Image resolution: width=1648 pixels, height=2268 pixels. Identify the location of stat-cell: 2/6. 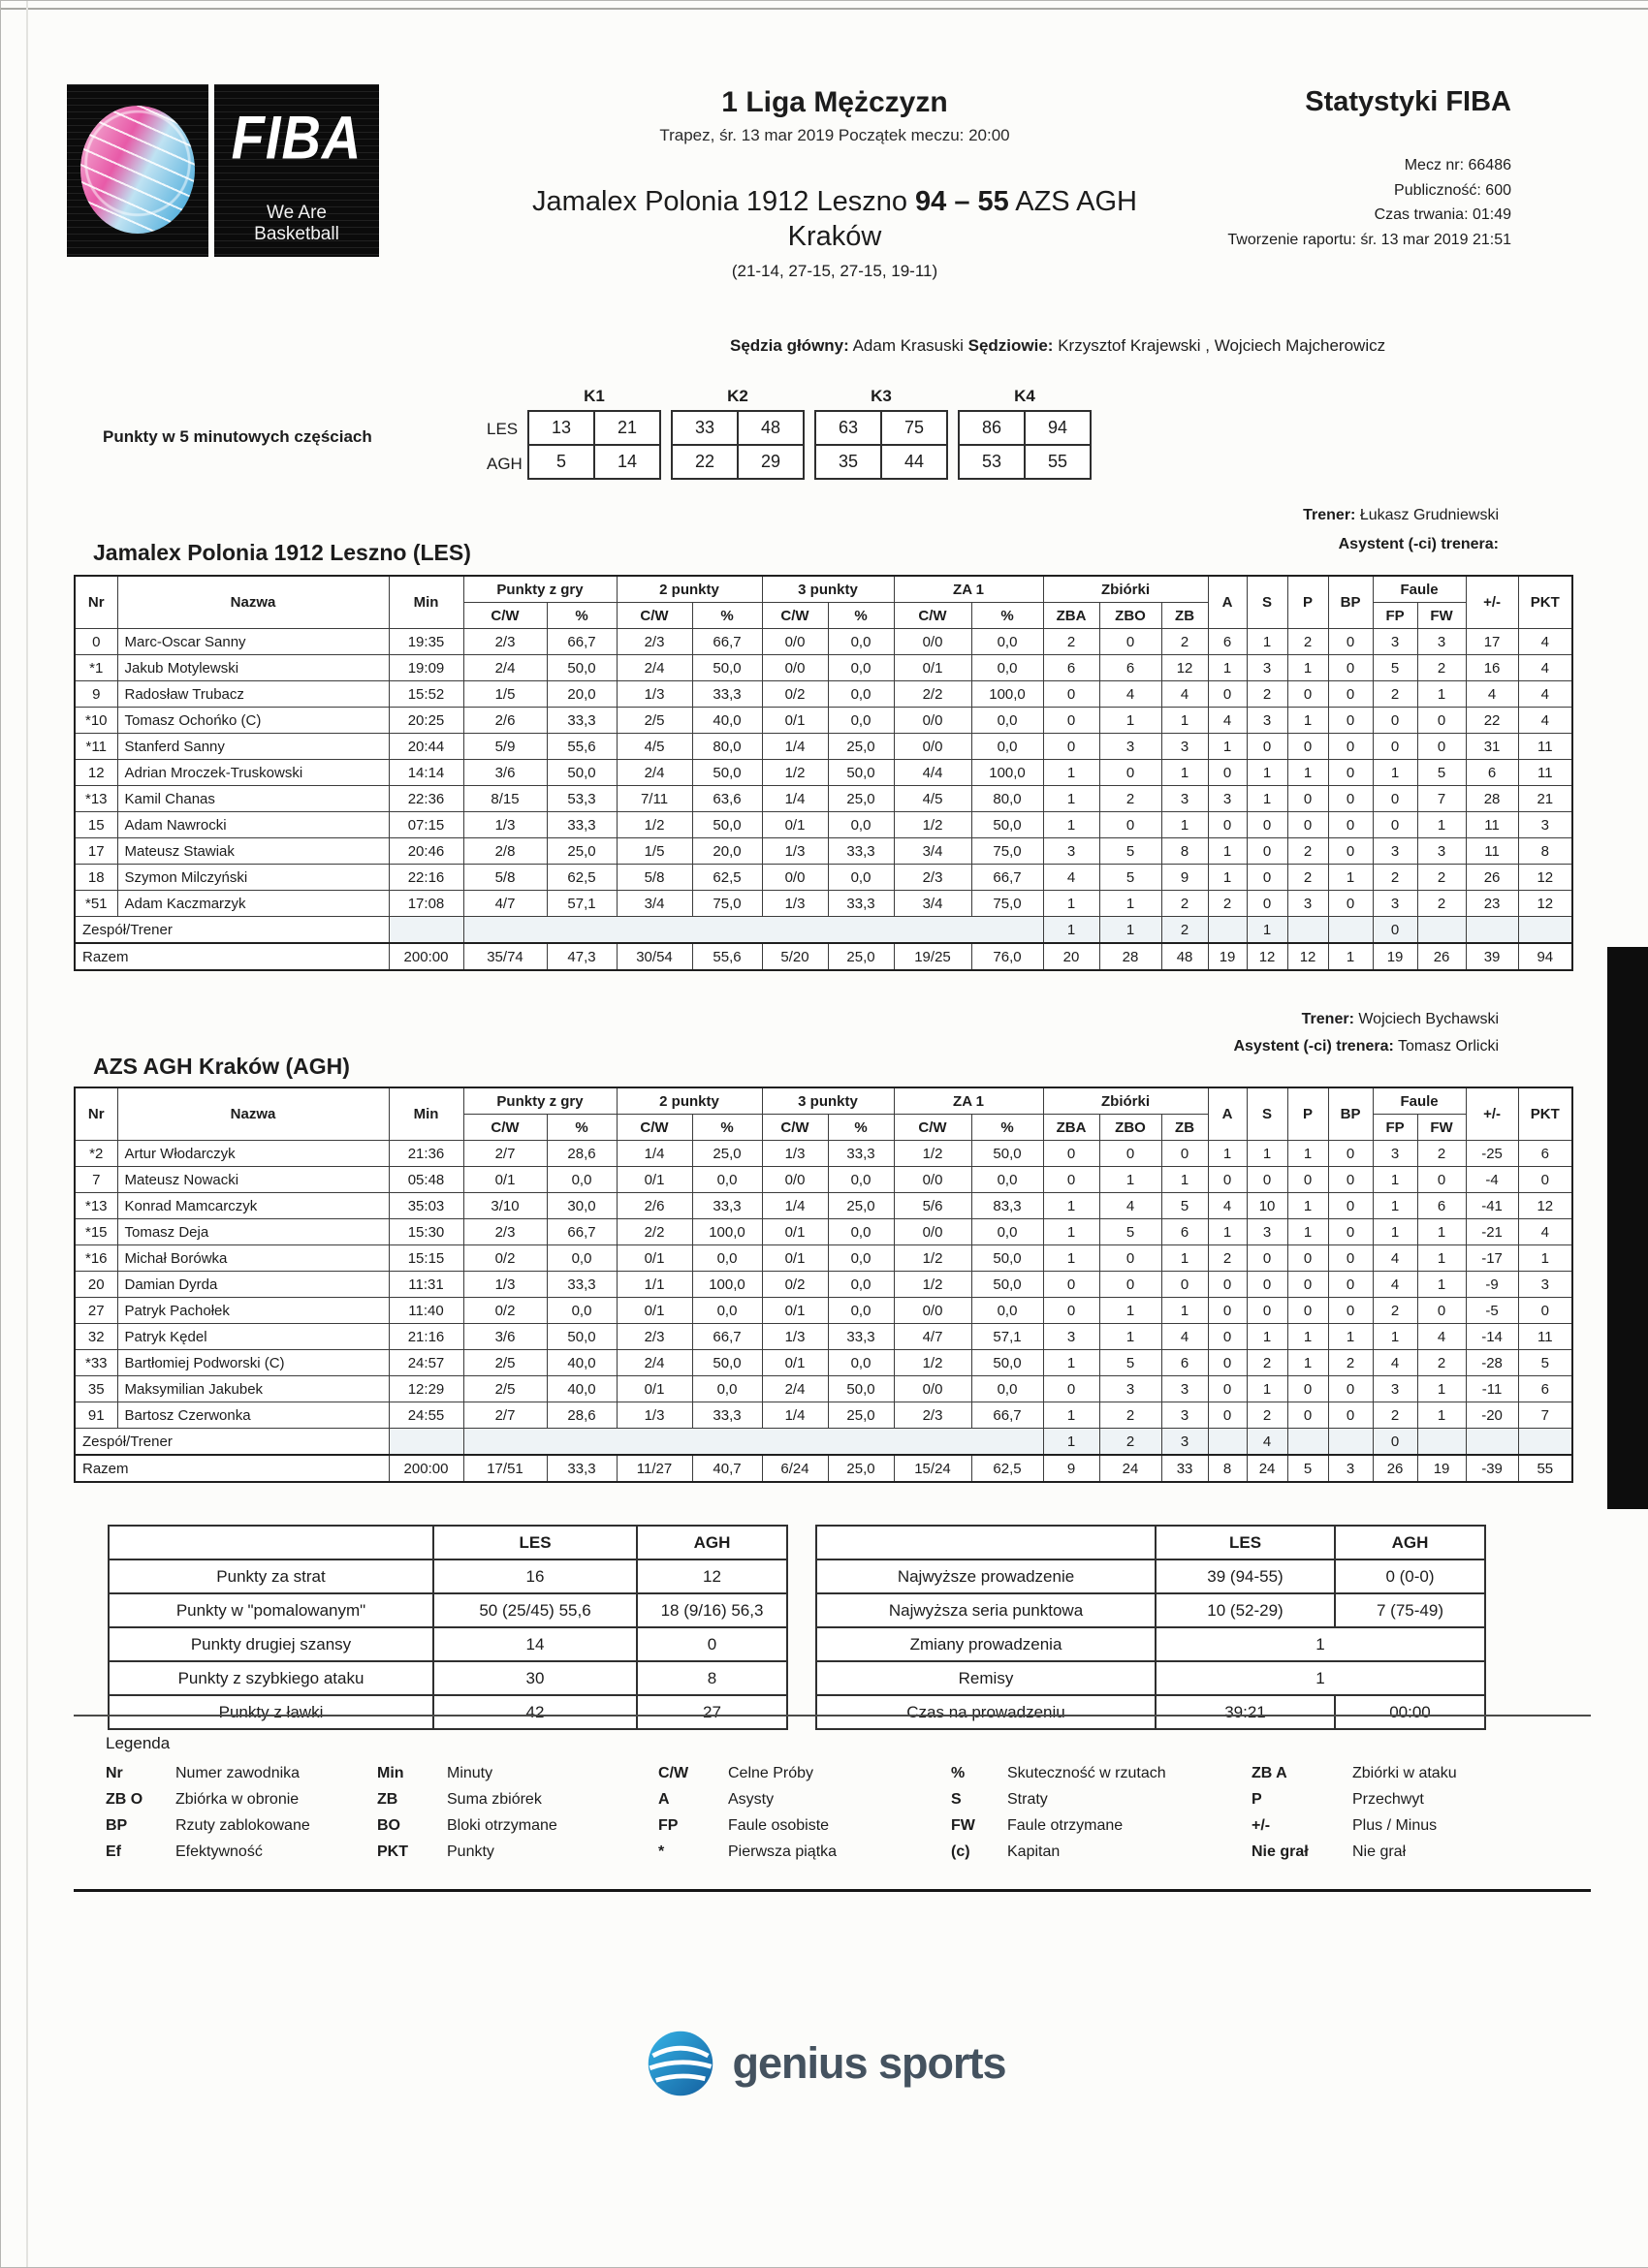
(505, 720).